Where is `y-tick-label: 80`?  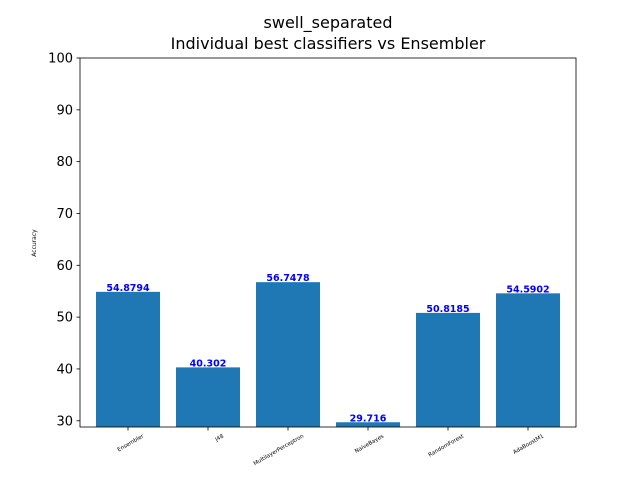 y-tick-label: 80 is located at coordinates (64, 162).